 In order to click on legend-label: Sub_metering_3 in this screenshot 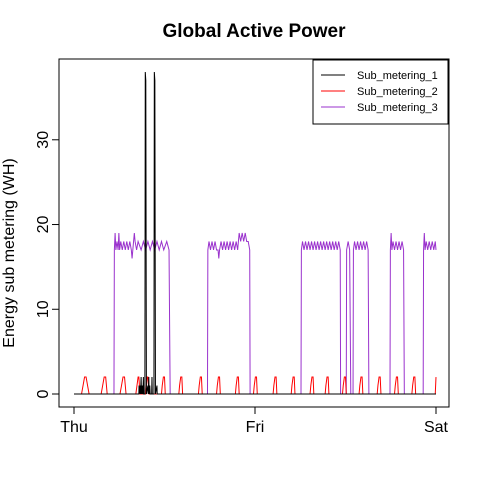, I will do `click(397, 108)`.